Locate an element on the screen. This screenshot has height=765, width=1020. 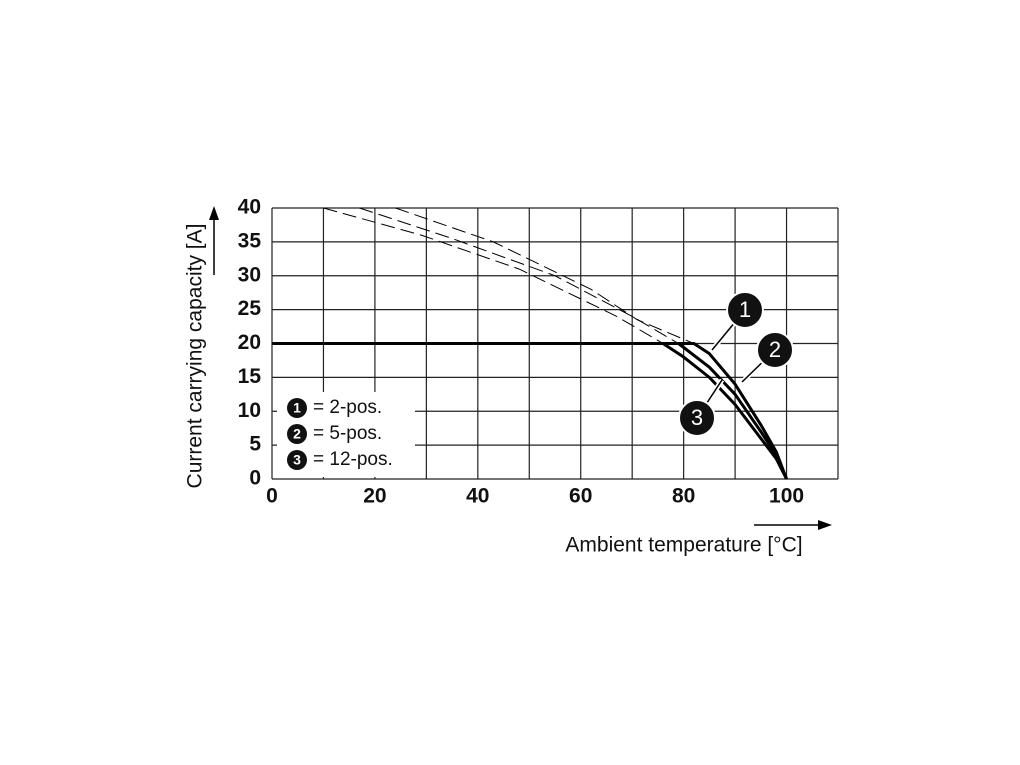
y-tick-label: 5 is located at coordinates (255, 444).